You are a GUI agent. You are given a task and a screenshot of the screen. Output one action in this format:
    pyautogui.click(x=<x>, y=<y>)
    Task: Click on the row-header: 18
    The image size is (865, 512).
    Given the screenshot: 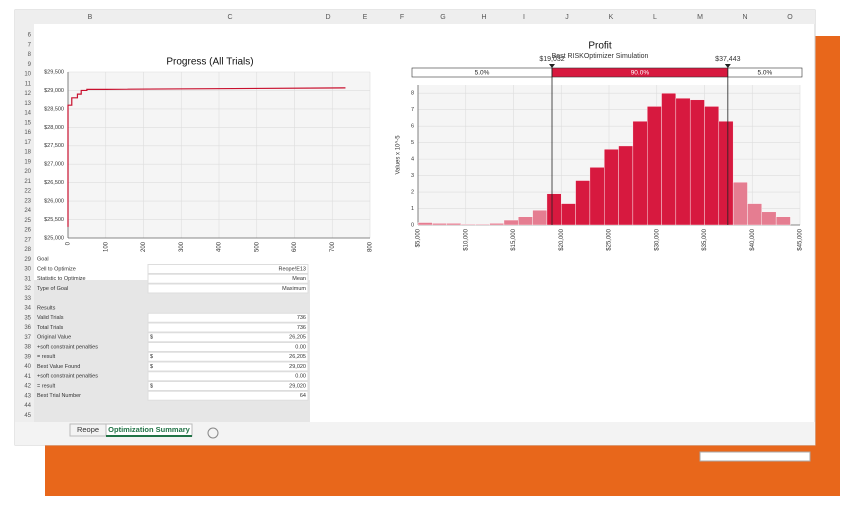 What is the action you would take?
    pyautogui.click(x=27, y=153)
    